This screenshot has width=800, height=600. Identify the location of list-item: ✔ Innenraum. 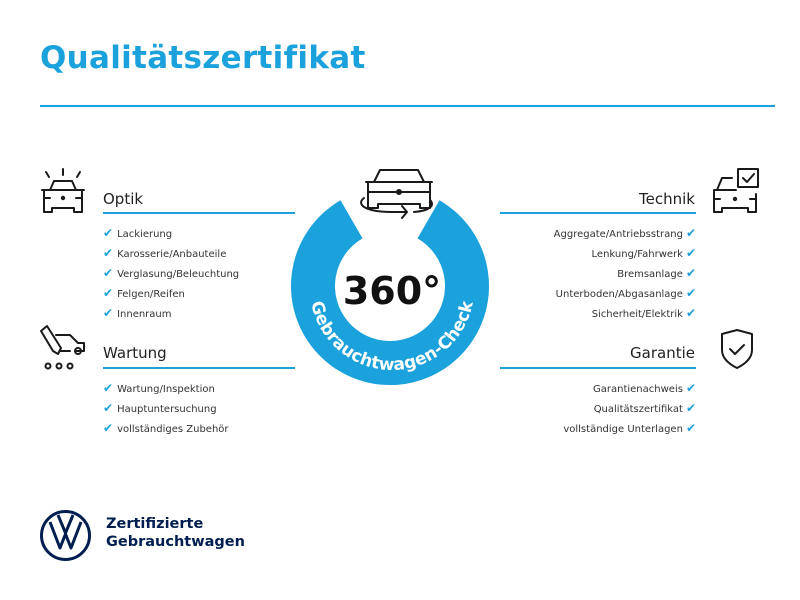
(137, 313).